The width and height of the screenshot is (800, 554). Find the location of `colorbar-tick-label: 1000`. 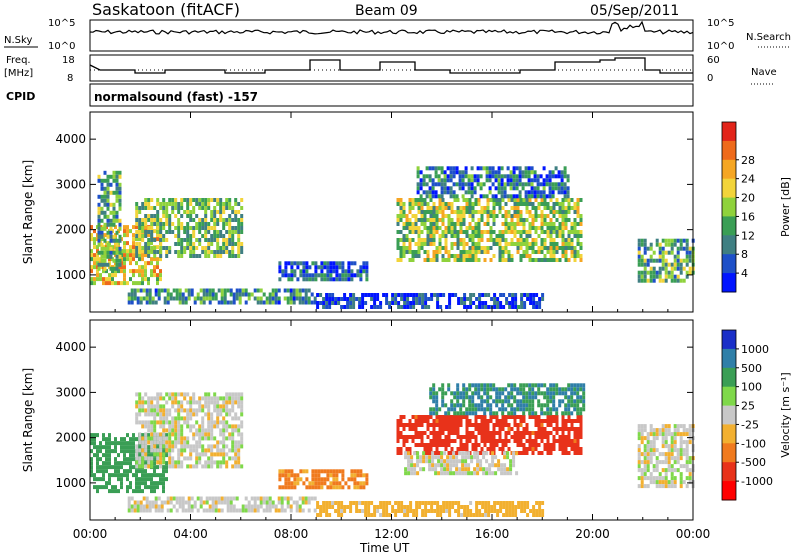

colorbar-tick-label: 1000 is located at coordinates (755, 349).